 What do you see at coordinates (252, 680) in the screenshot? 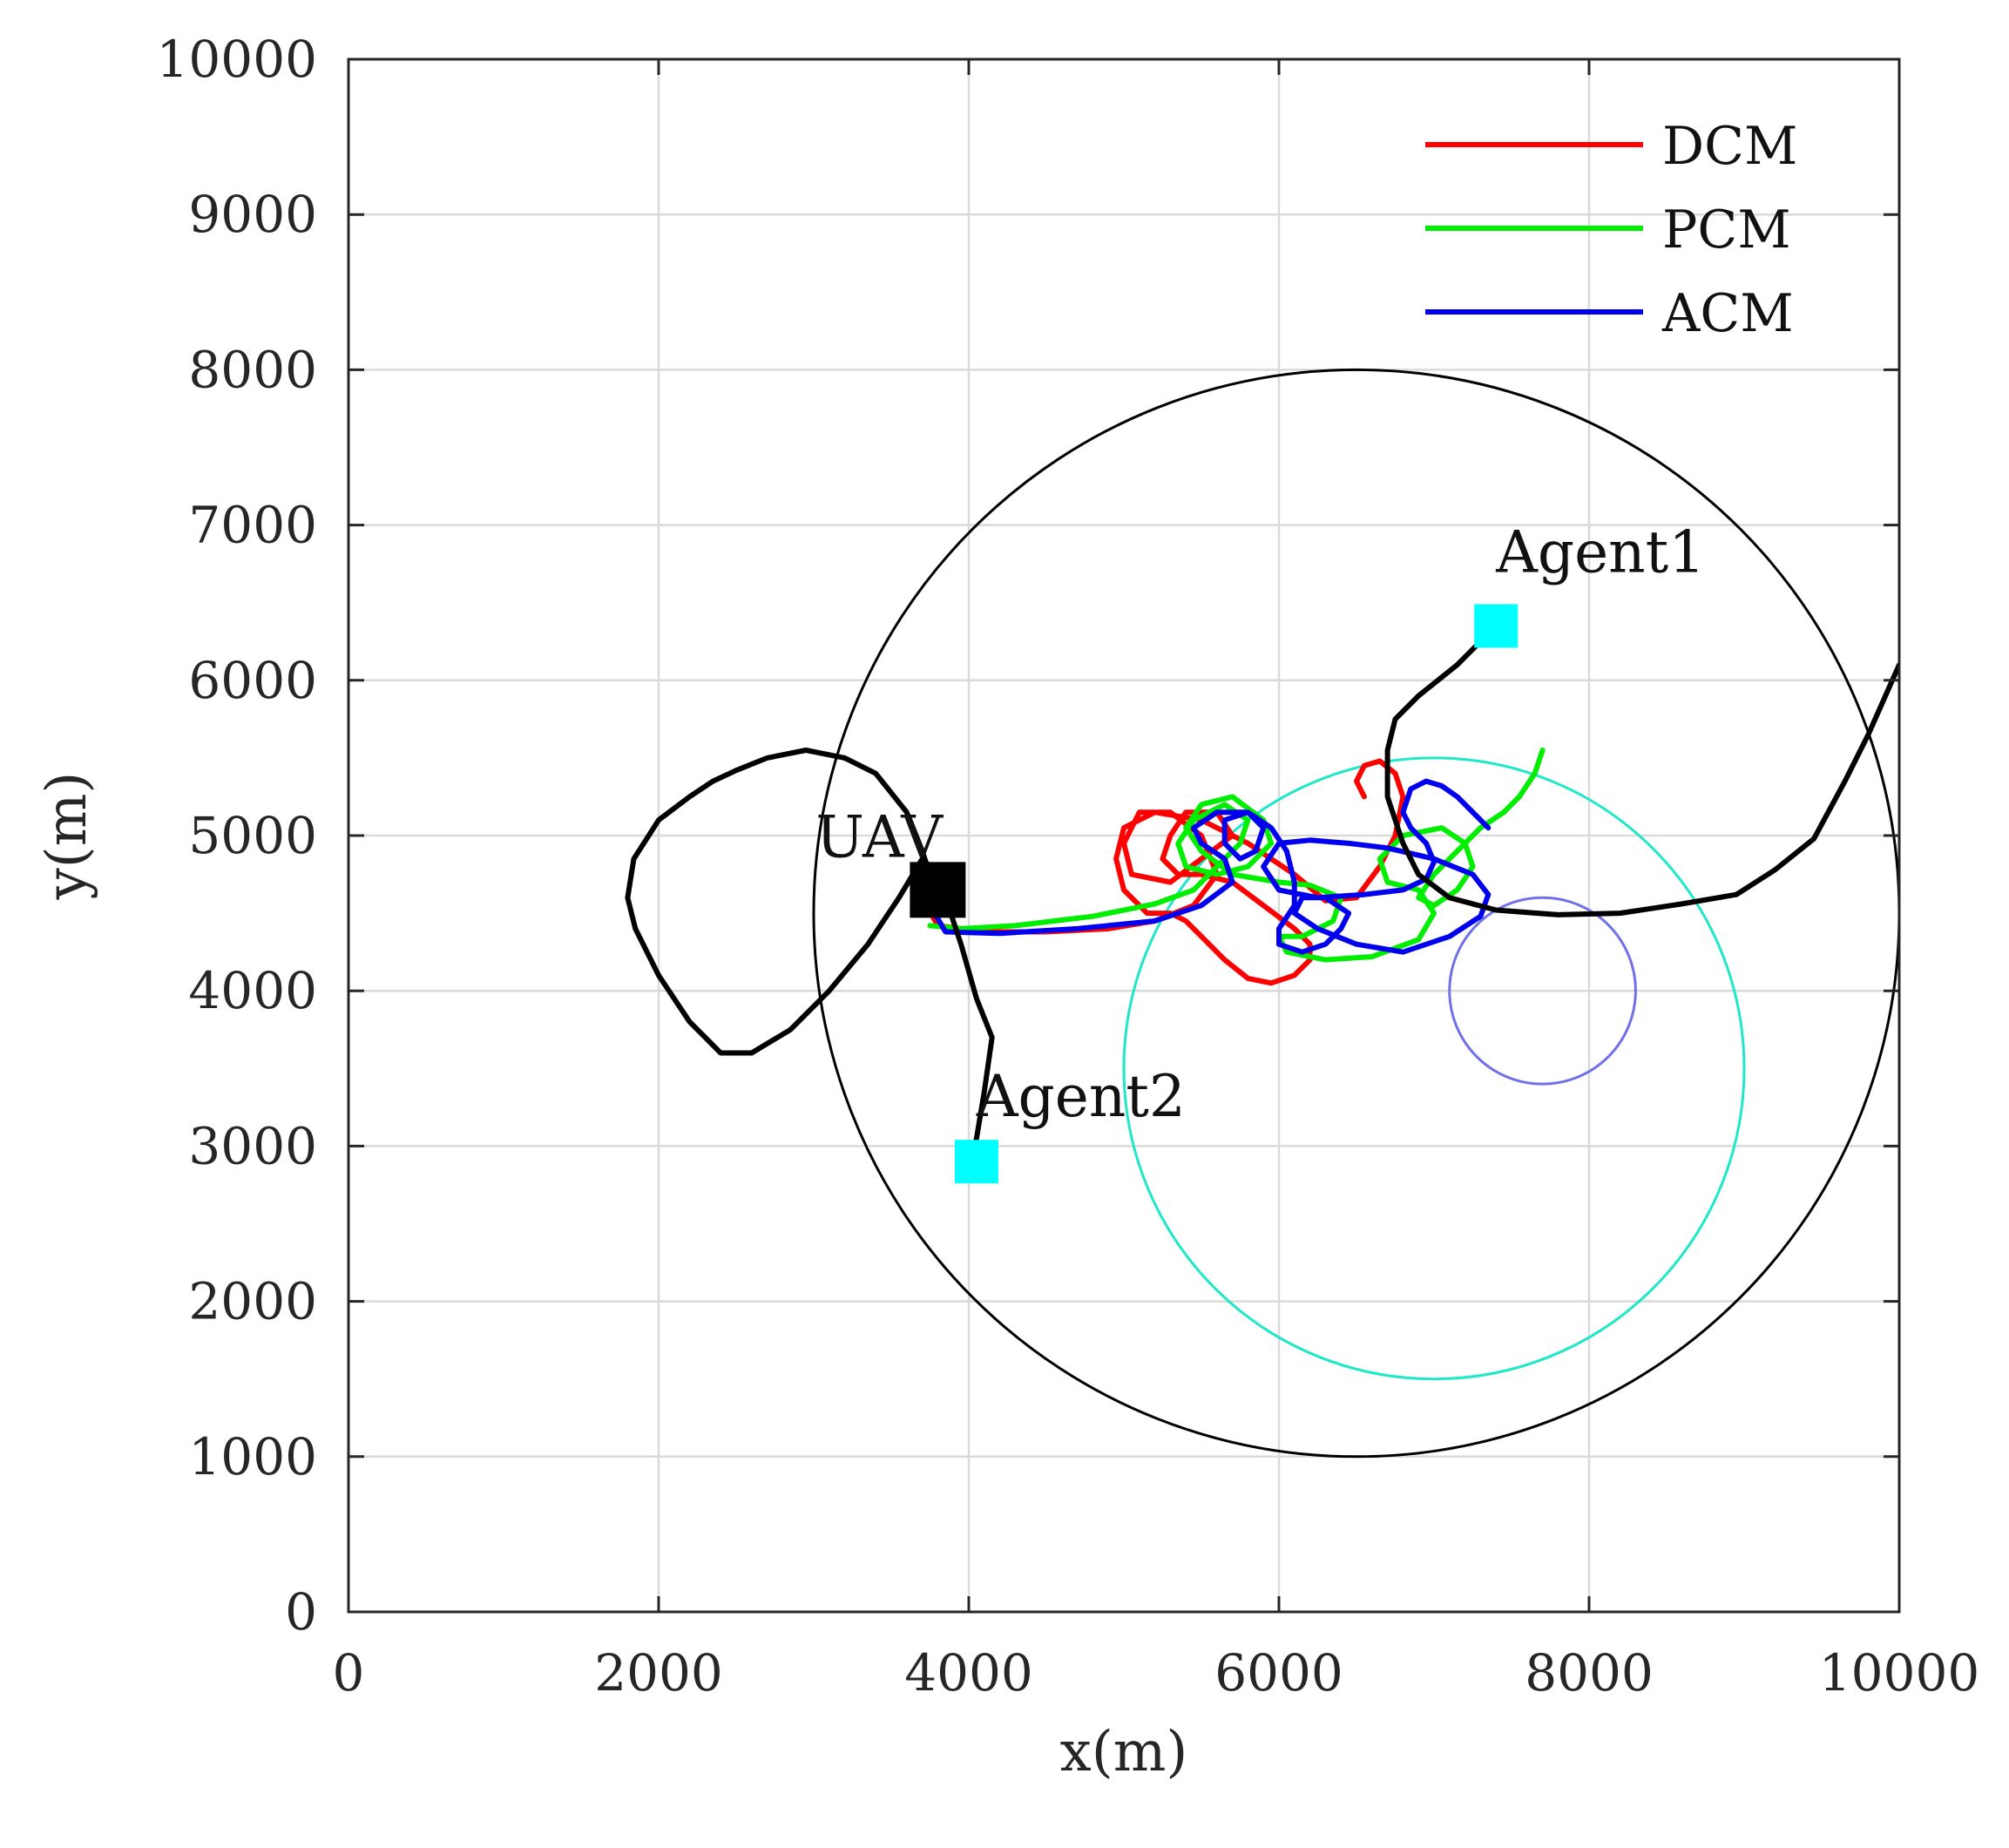
I see `y-tick-label: 6000` at bounding box center [252, 680].